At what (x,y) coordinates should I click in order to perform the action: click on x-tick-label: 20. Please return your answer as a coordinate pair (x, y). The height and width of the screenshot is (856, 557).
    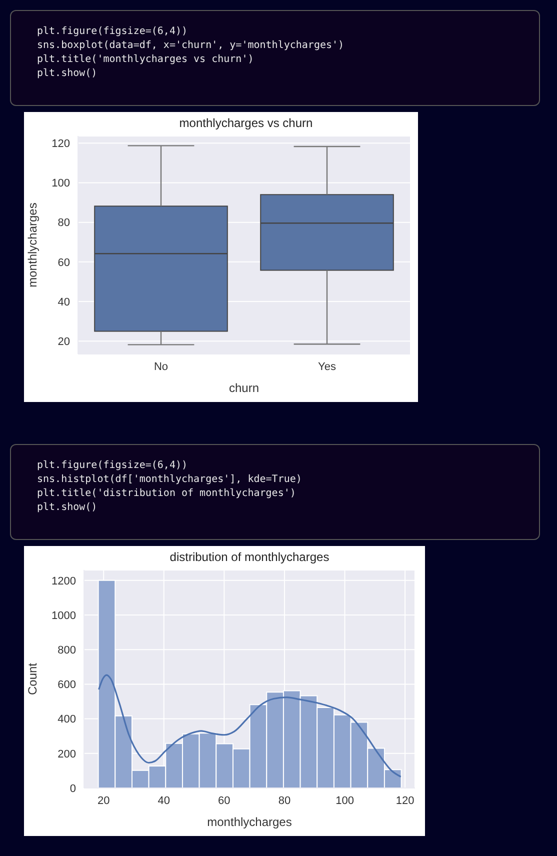
    Looking at the image, I should click on (103, 800).